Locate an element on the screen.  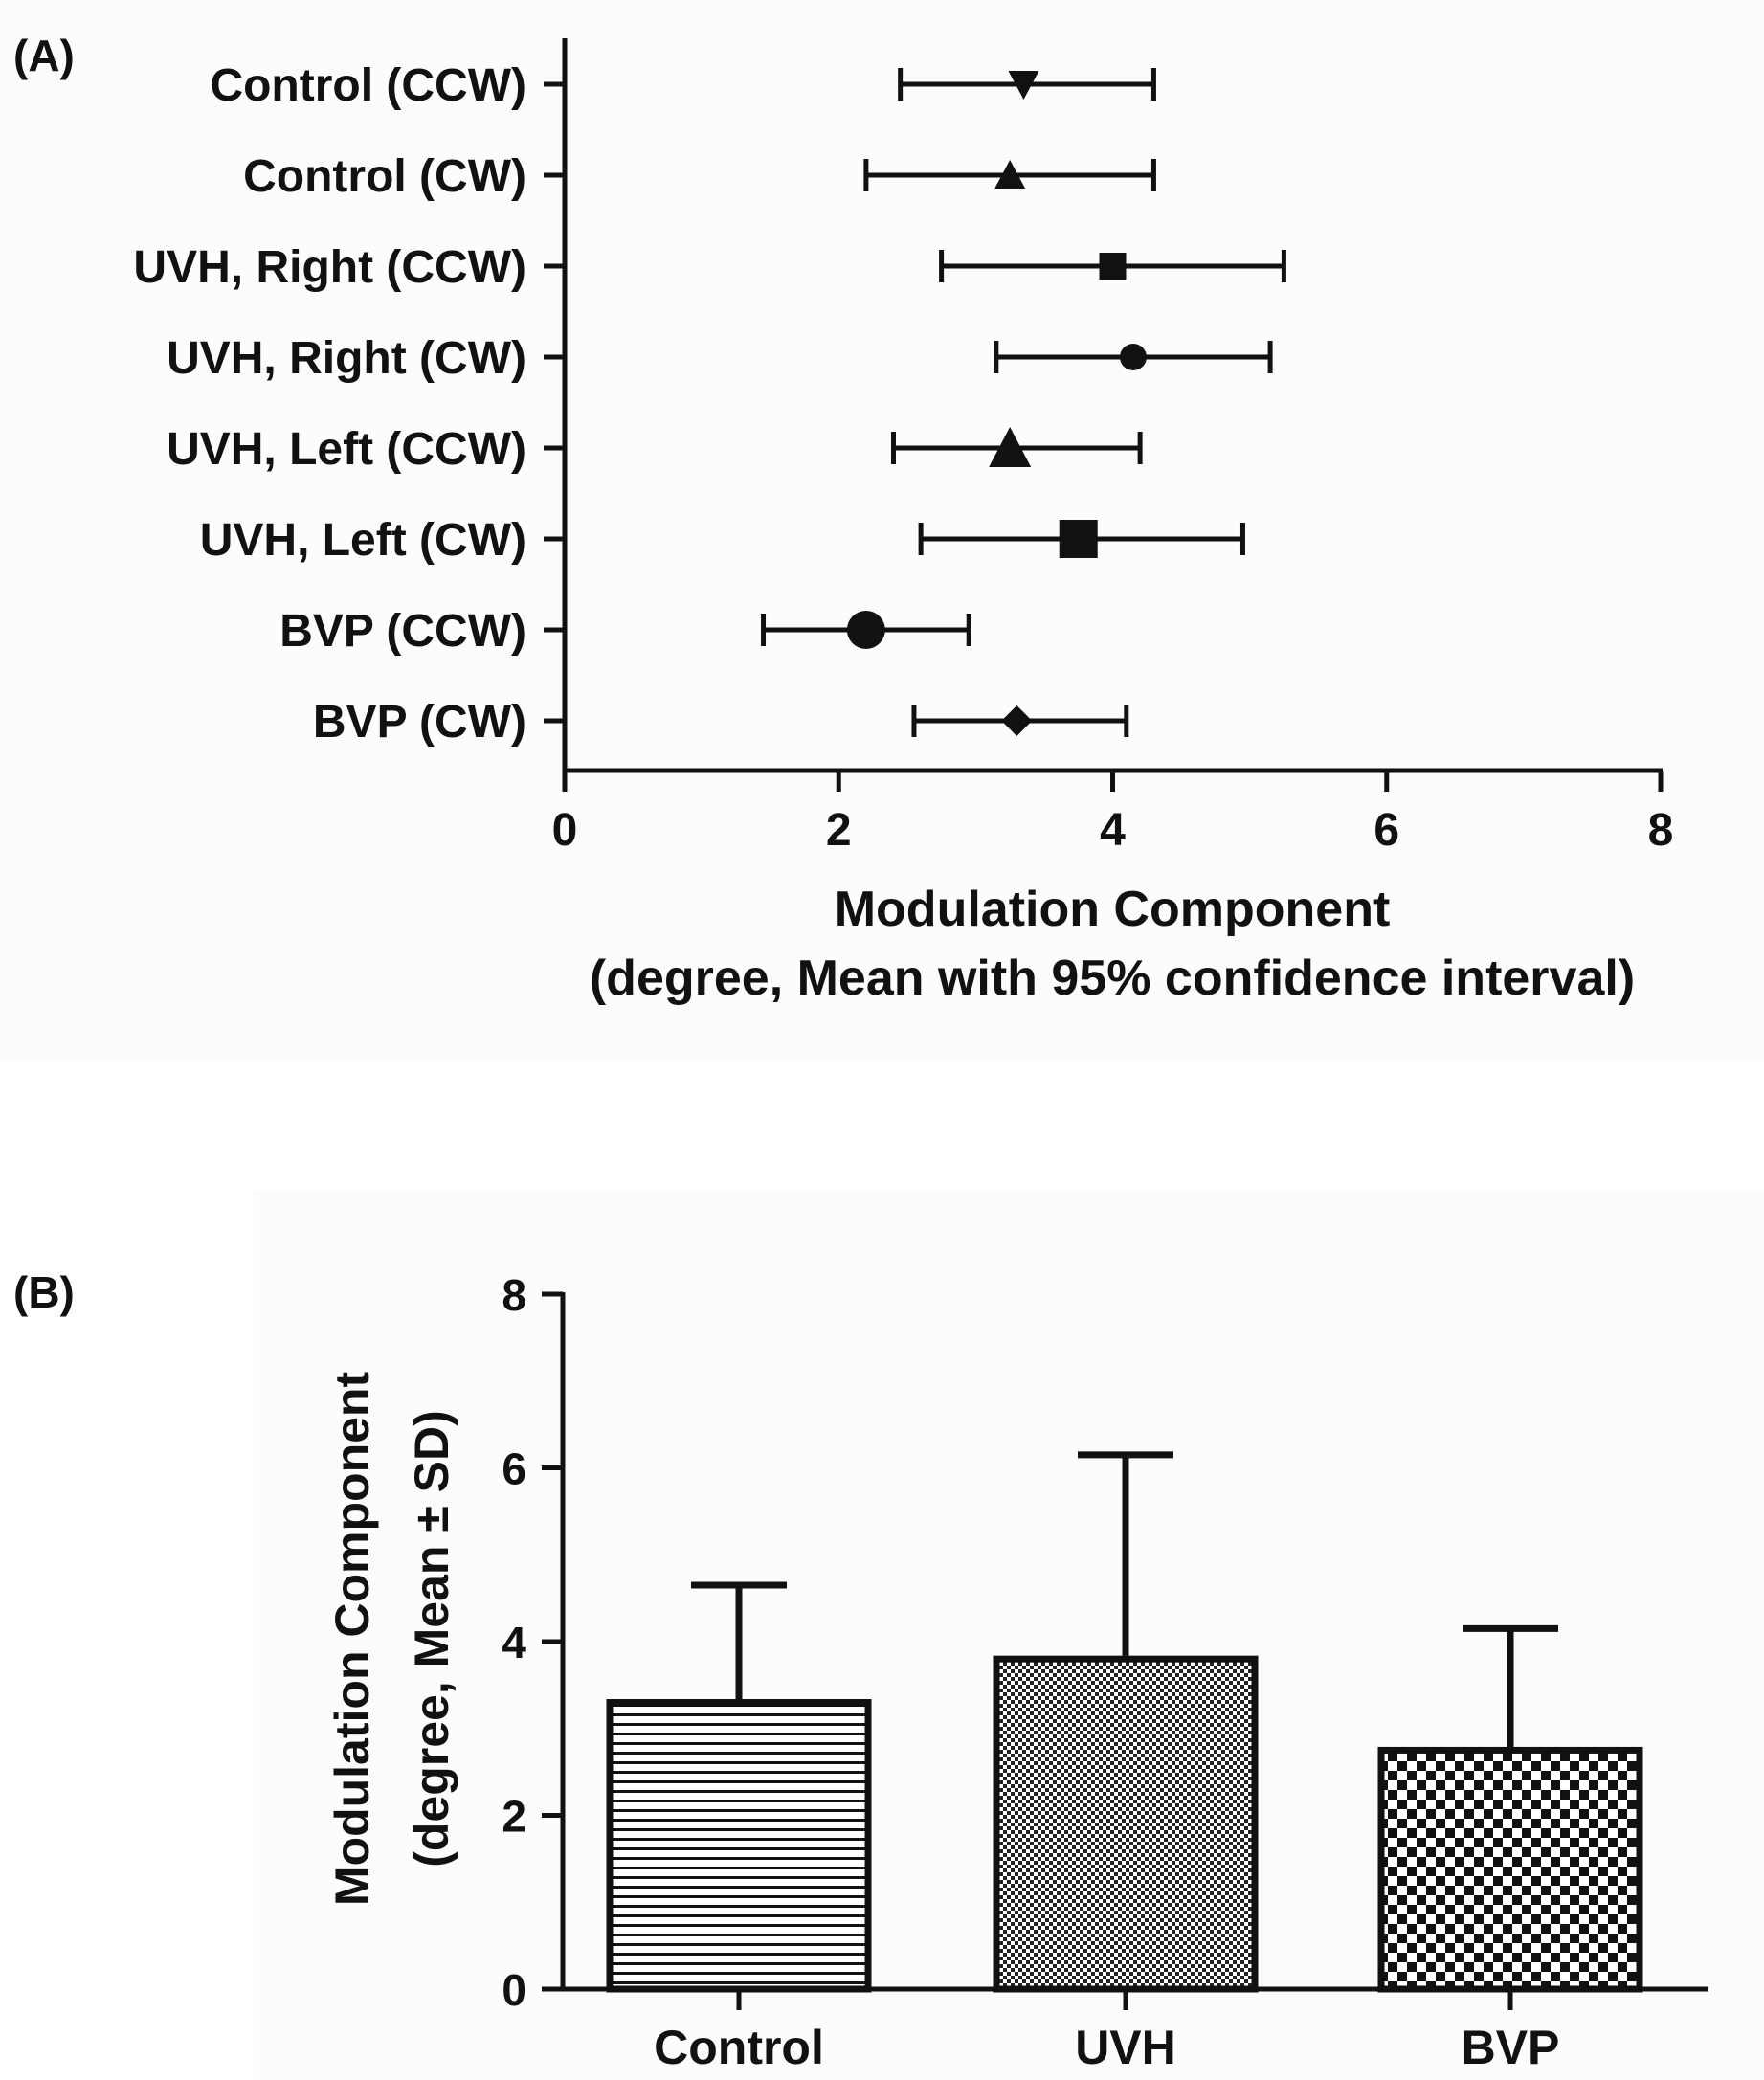
a-x-tick-label-3: 6 is located at coordinates (1386, 830).